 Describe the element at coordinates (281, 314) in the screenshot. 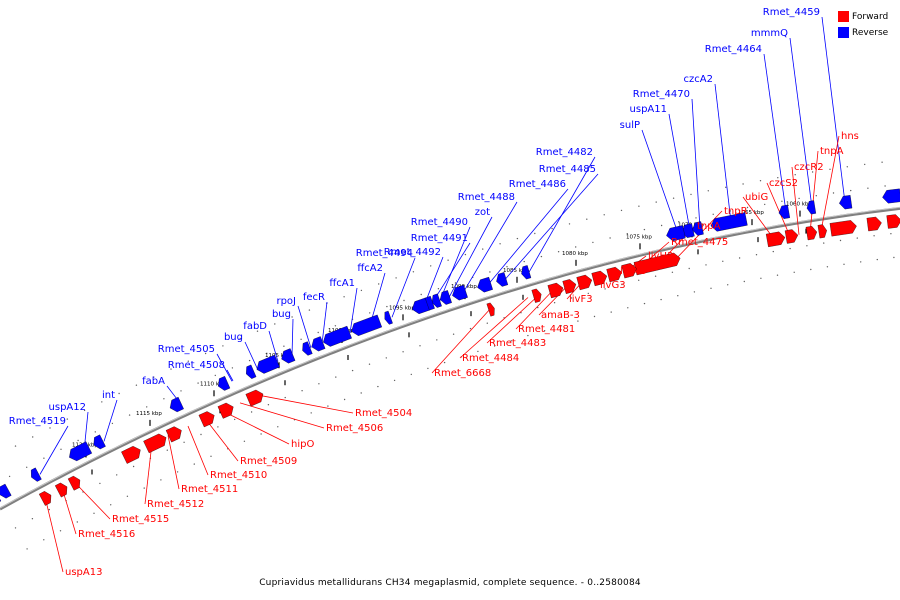

I see `reverse-gene-label: bug` at that location.